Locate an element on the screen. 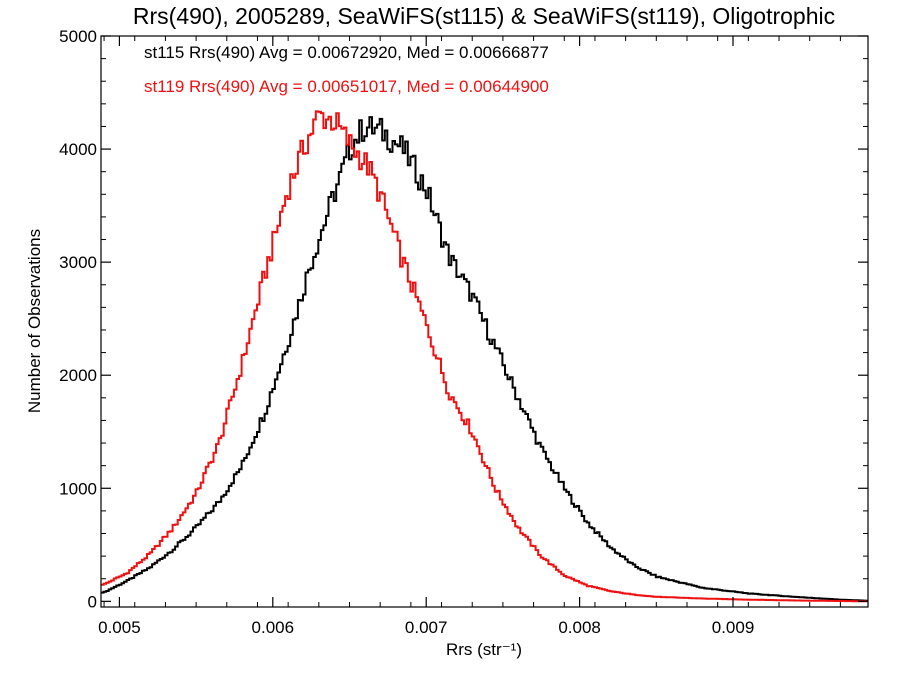 The image size is (900, 675). y-tick-label: 5000 is located at coordinates (78, 36).